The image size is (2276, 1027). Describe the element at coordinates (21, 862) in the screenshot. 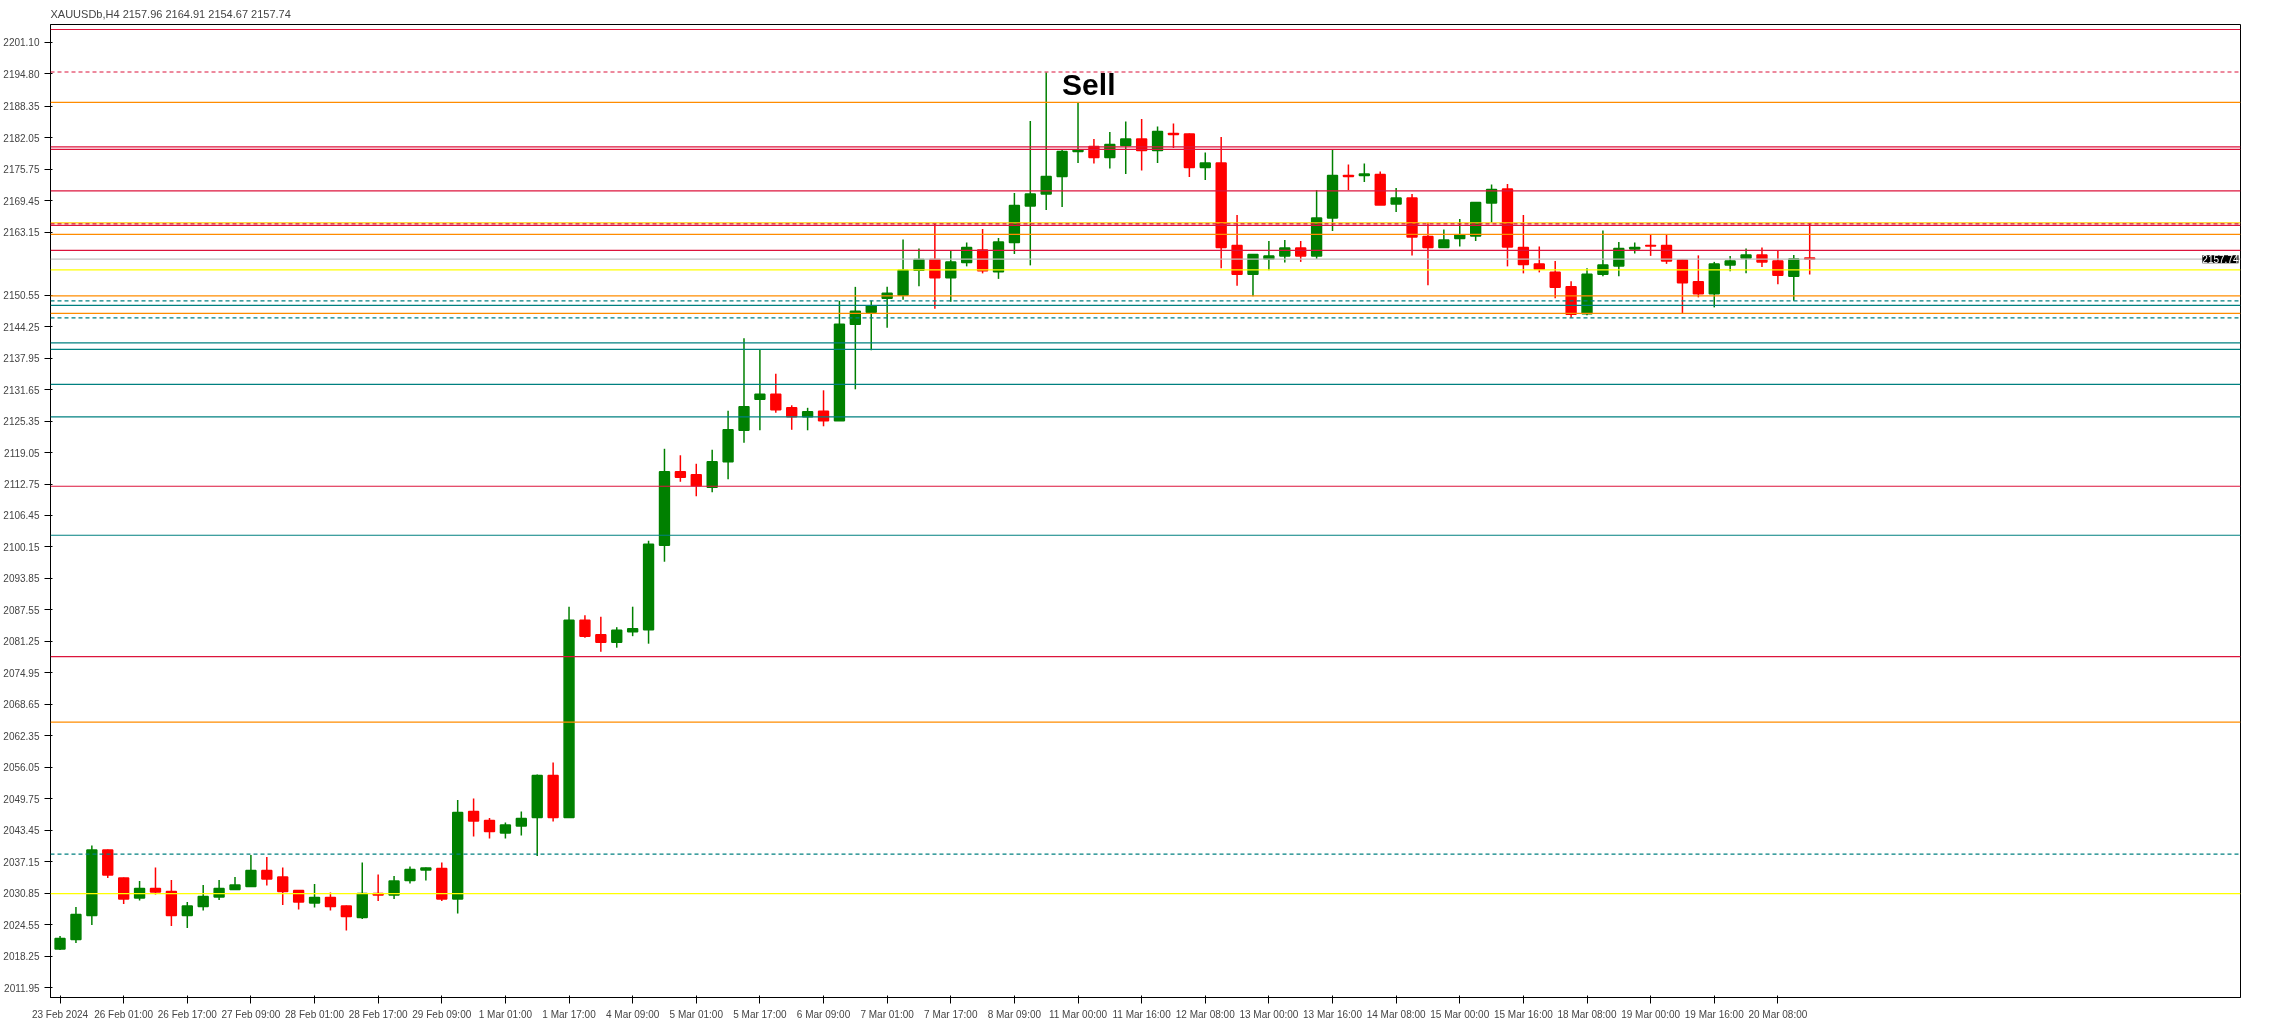

I see `y-tick-label: 2037.15` at that location.